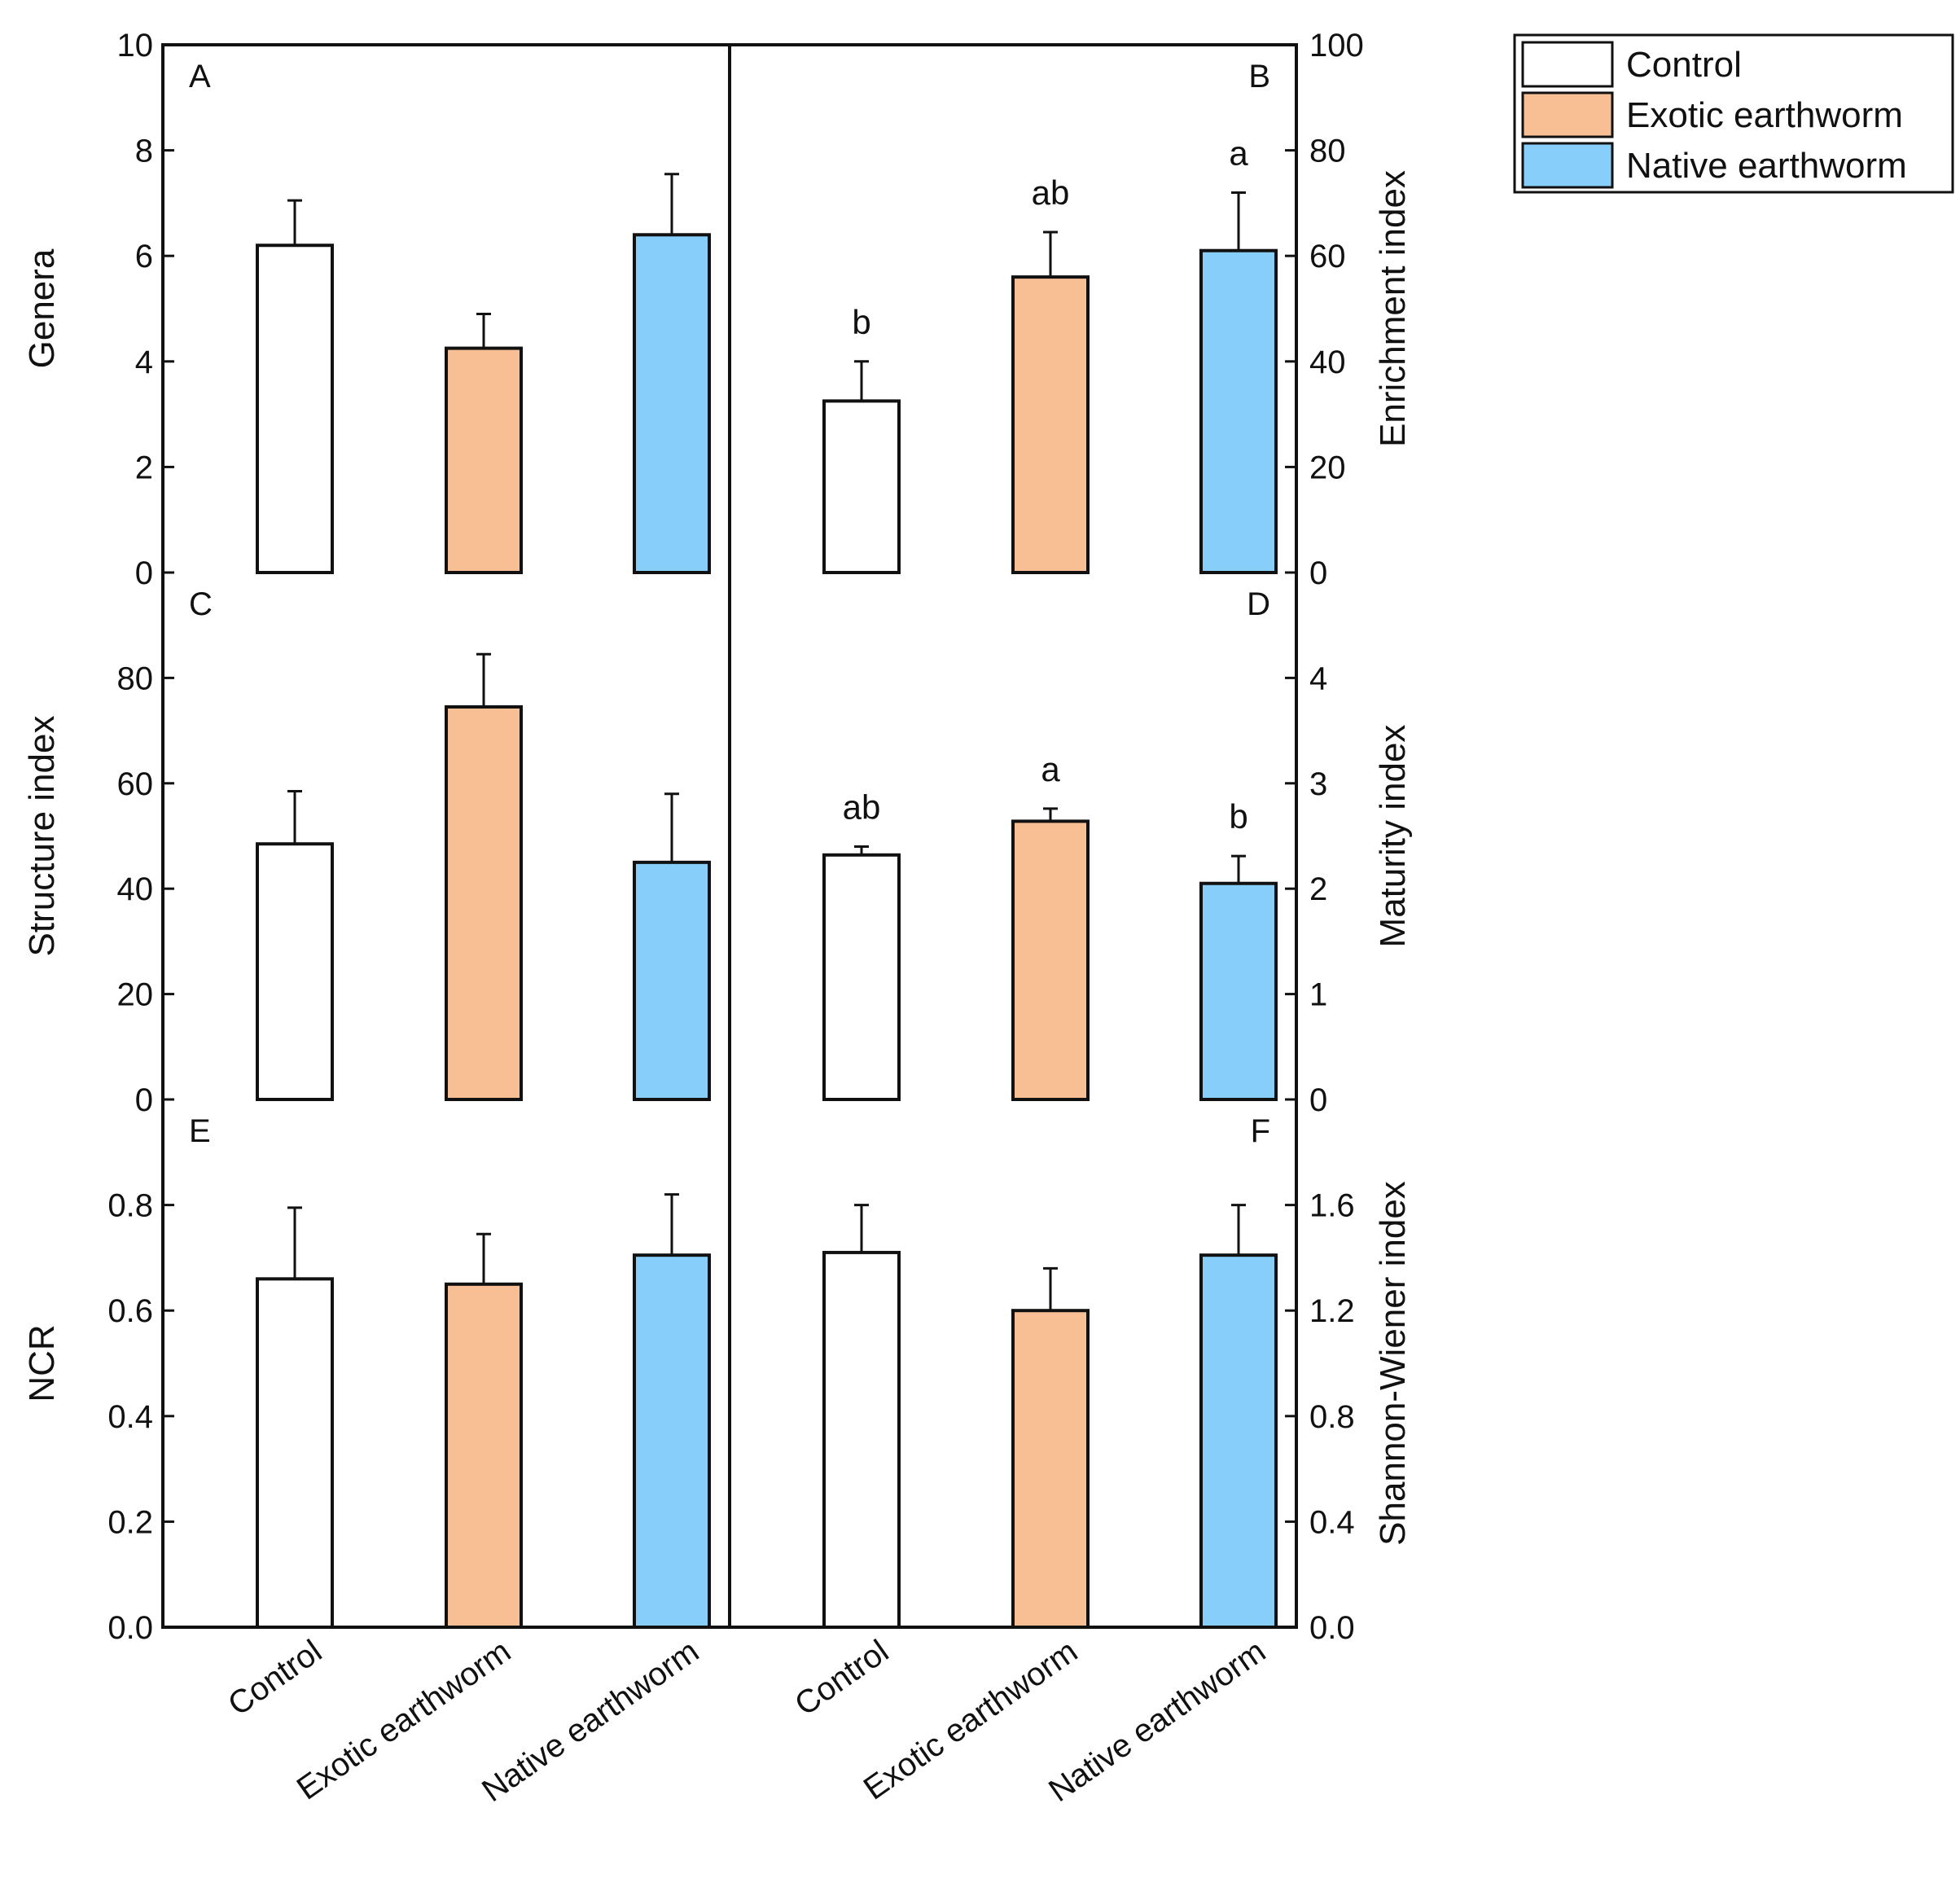 Image resolution: width=1960 pixels, height=1887 pixels. I want to click on panel-a-label: A, so click(200, 76).